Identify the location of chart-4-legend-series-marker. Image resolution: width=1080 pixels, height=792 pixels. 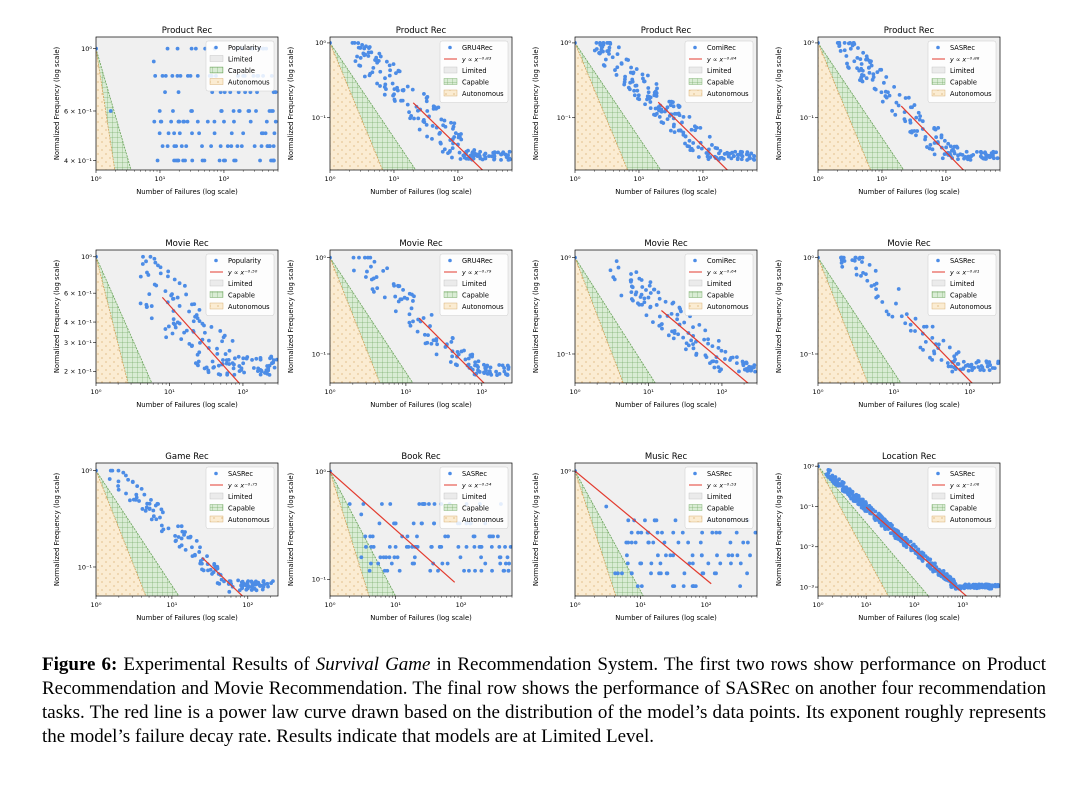
(938, 47).